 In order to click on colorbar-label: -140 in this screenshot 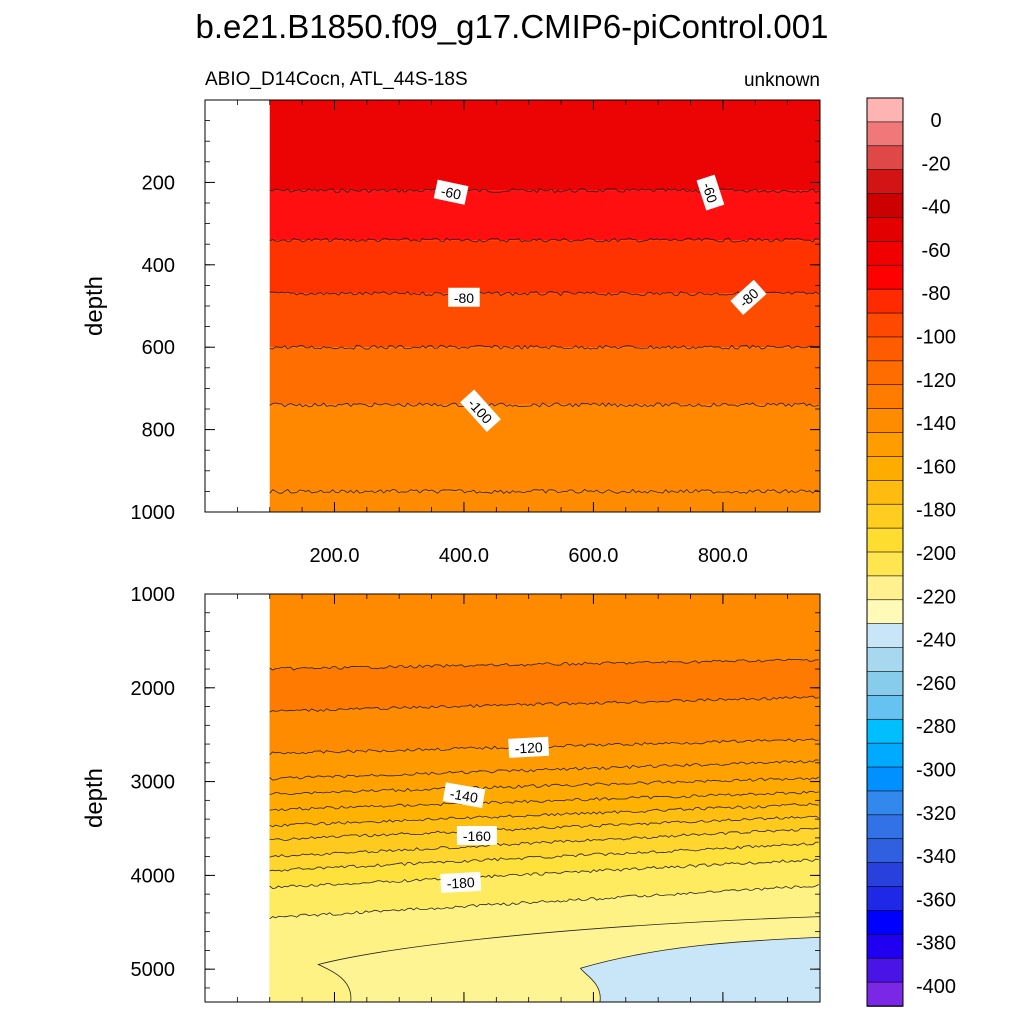, I will do `click(936, 424)`.